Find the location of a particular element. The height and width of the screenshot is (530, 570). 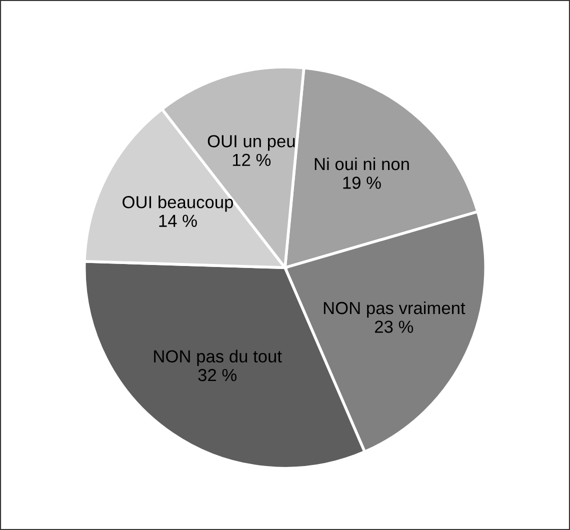

slice-label: Ni oui ni non is located at coordinates (361, 163).